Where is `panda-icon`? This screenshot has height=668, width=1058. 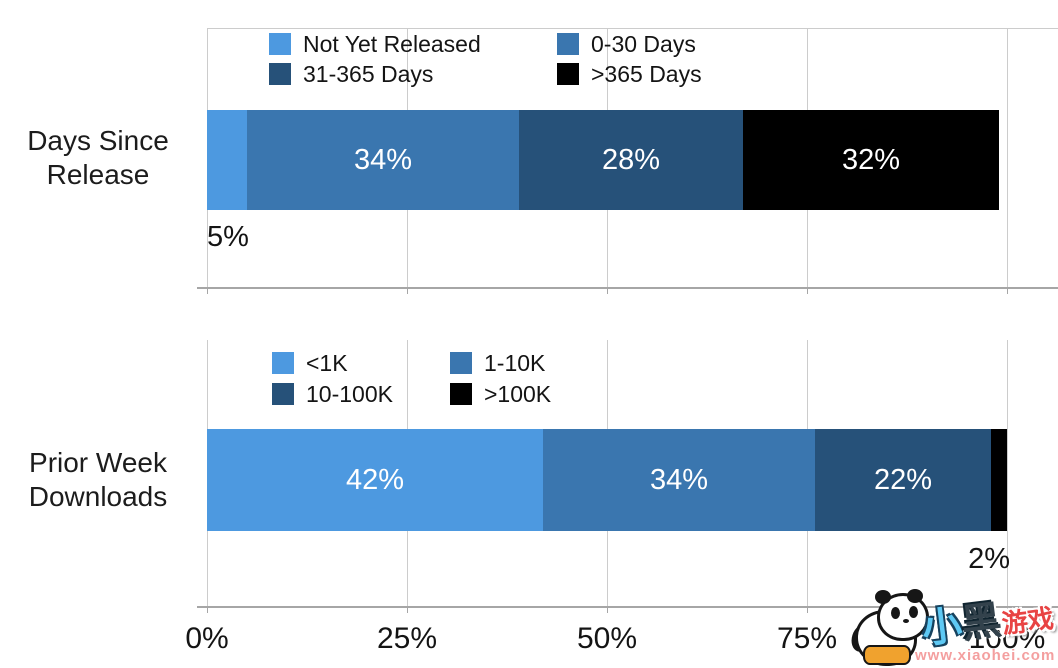
panda-icon is located at coordinates (888, 627).